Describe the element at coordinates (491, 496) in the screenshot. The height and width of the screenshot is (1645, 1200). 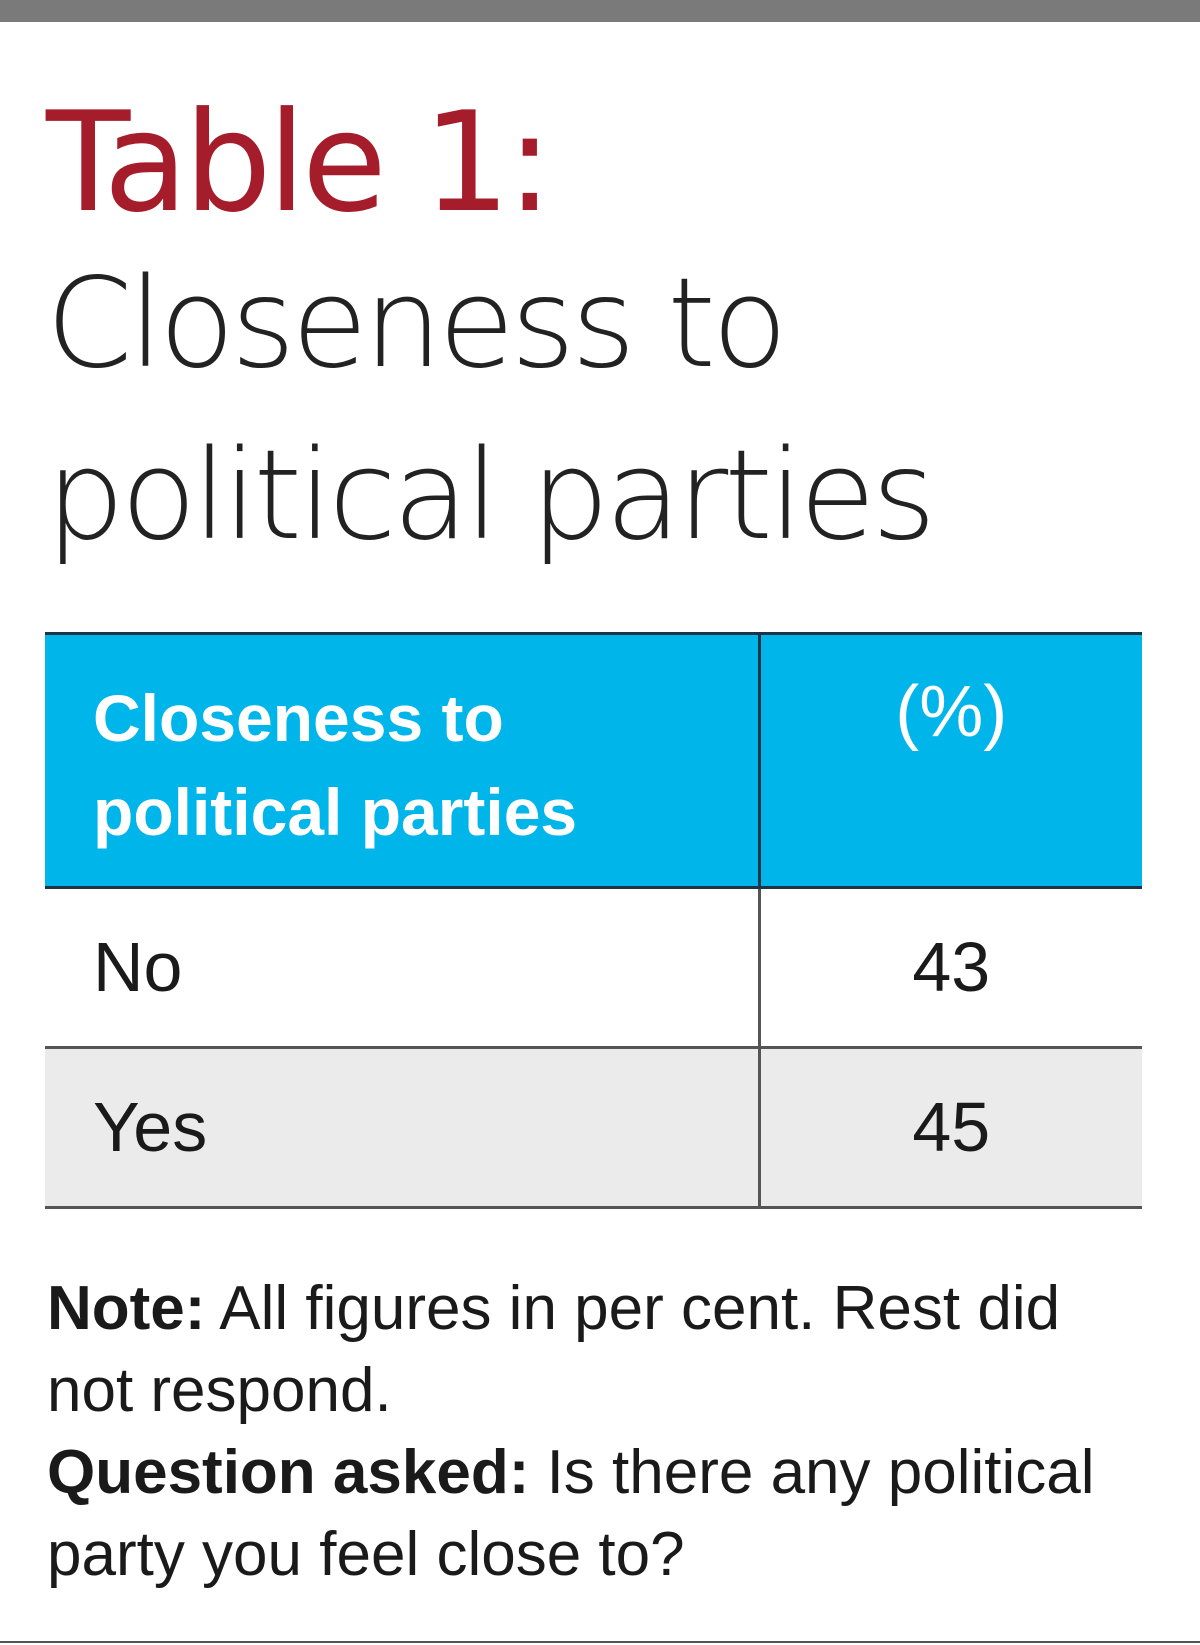
I see `table-title-line2: political parties` at that location.